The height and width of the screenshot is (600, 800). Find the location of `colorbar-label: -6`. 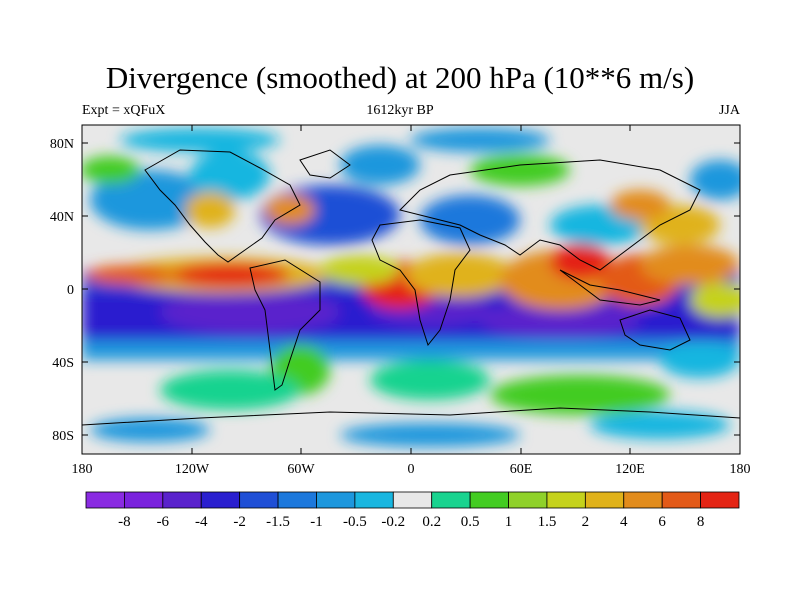

colorbar-label: -6 is located at coordinates (163, 522).